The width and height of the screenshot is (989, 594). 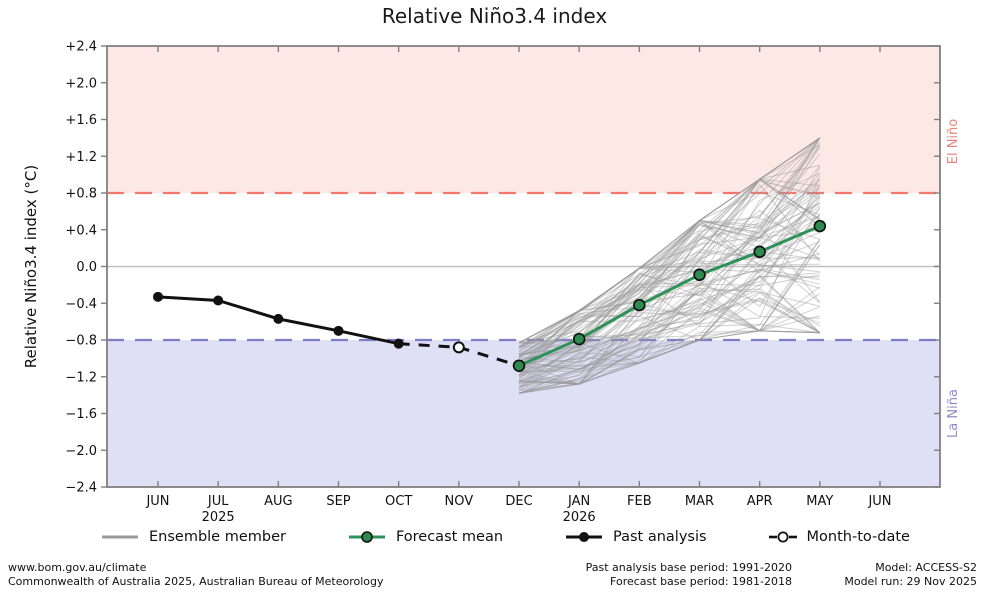 I want to click on y-tick-label: +2.4, so click(x=81, y=47).